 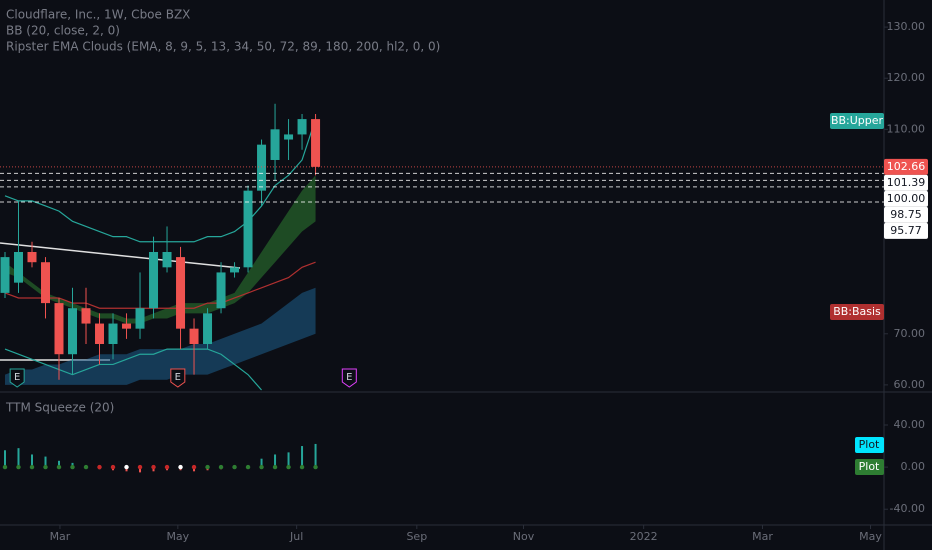 I want to click on y-tick-label: 110.00, so click(x=906, y=128).